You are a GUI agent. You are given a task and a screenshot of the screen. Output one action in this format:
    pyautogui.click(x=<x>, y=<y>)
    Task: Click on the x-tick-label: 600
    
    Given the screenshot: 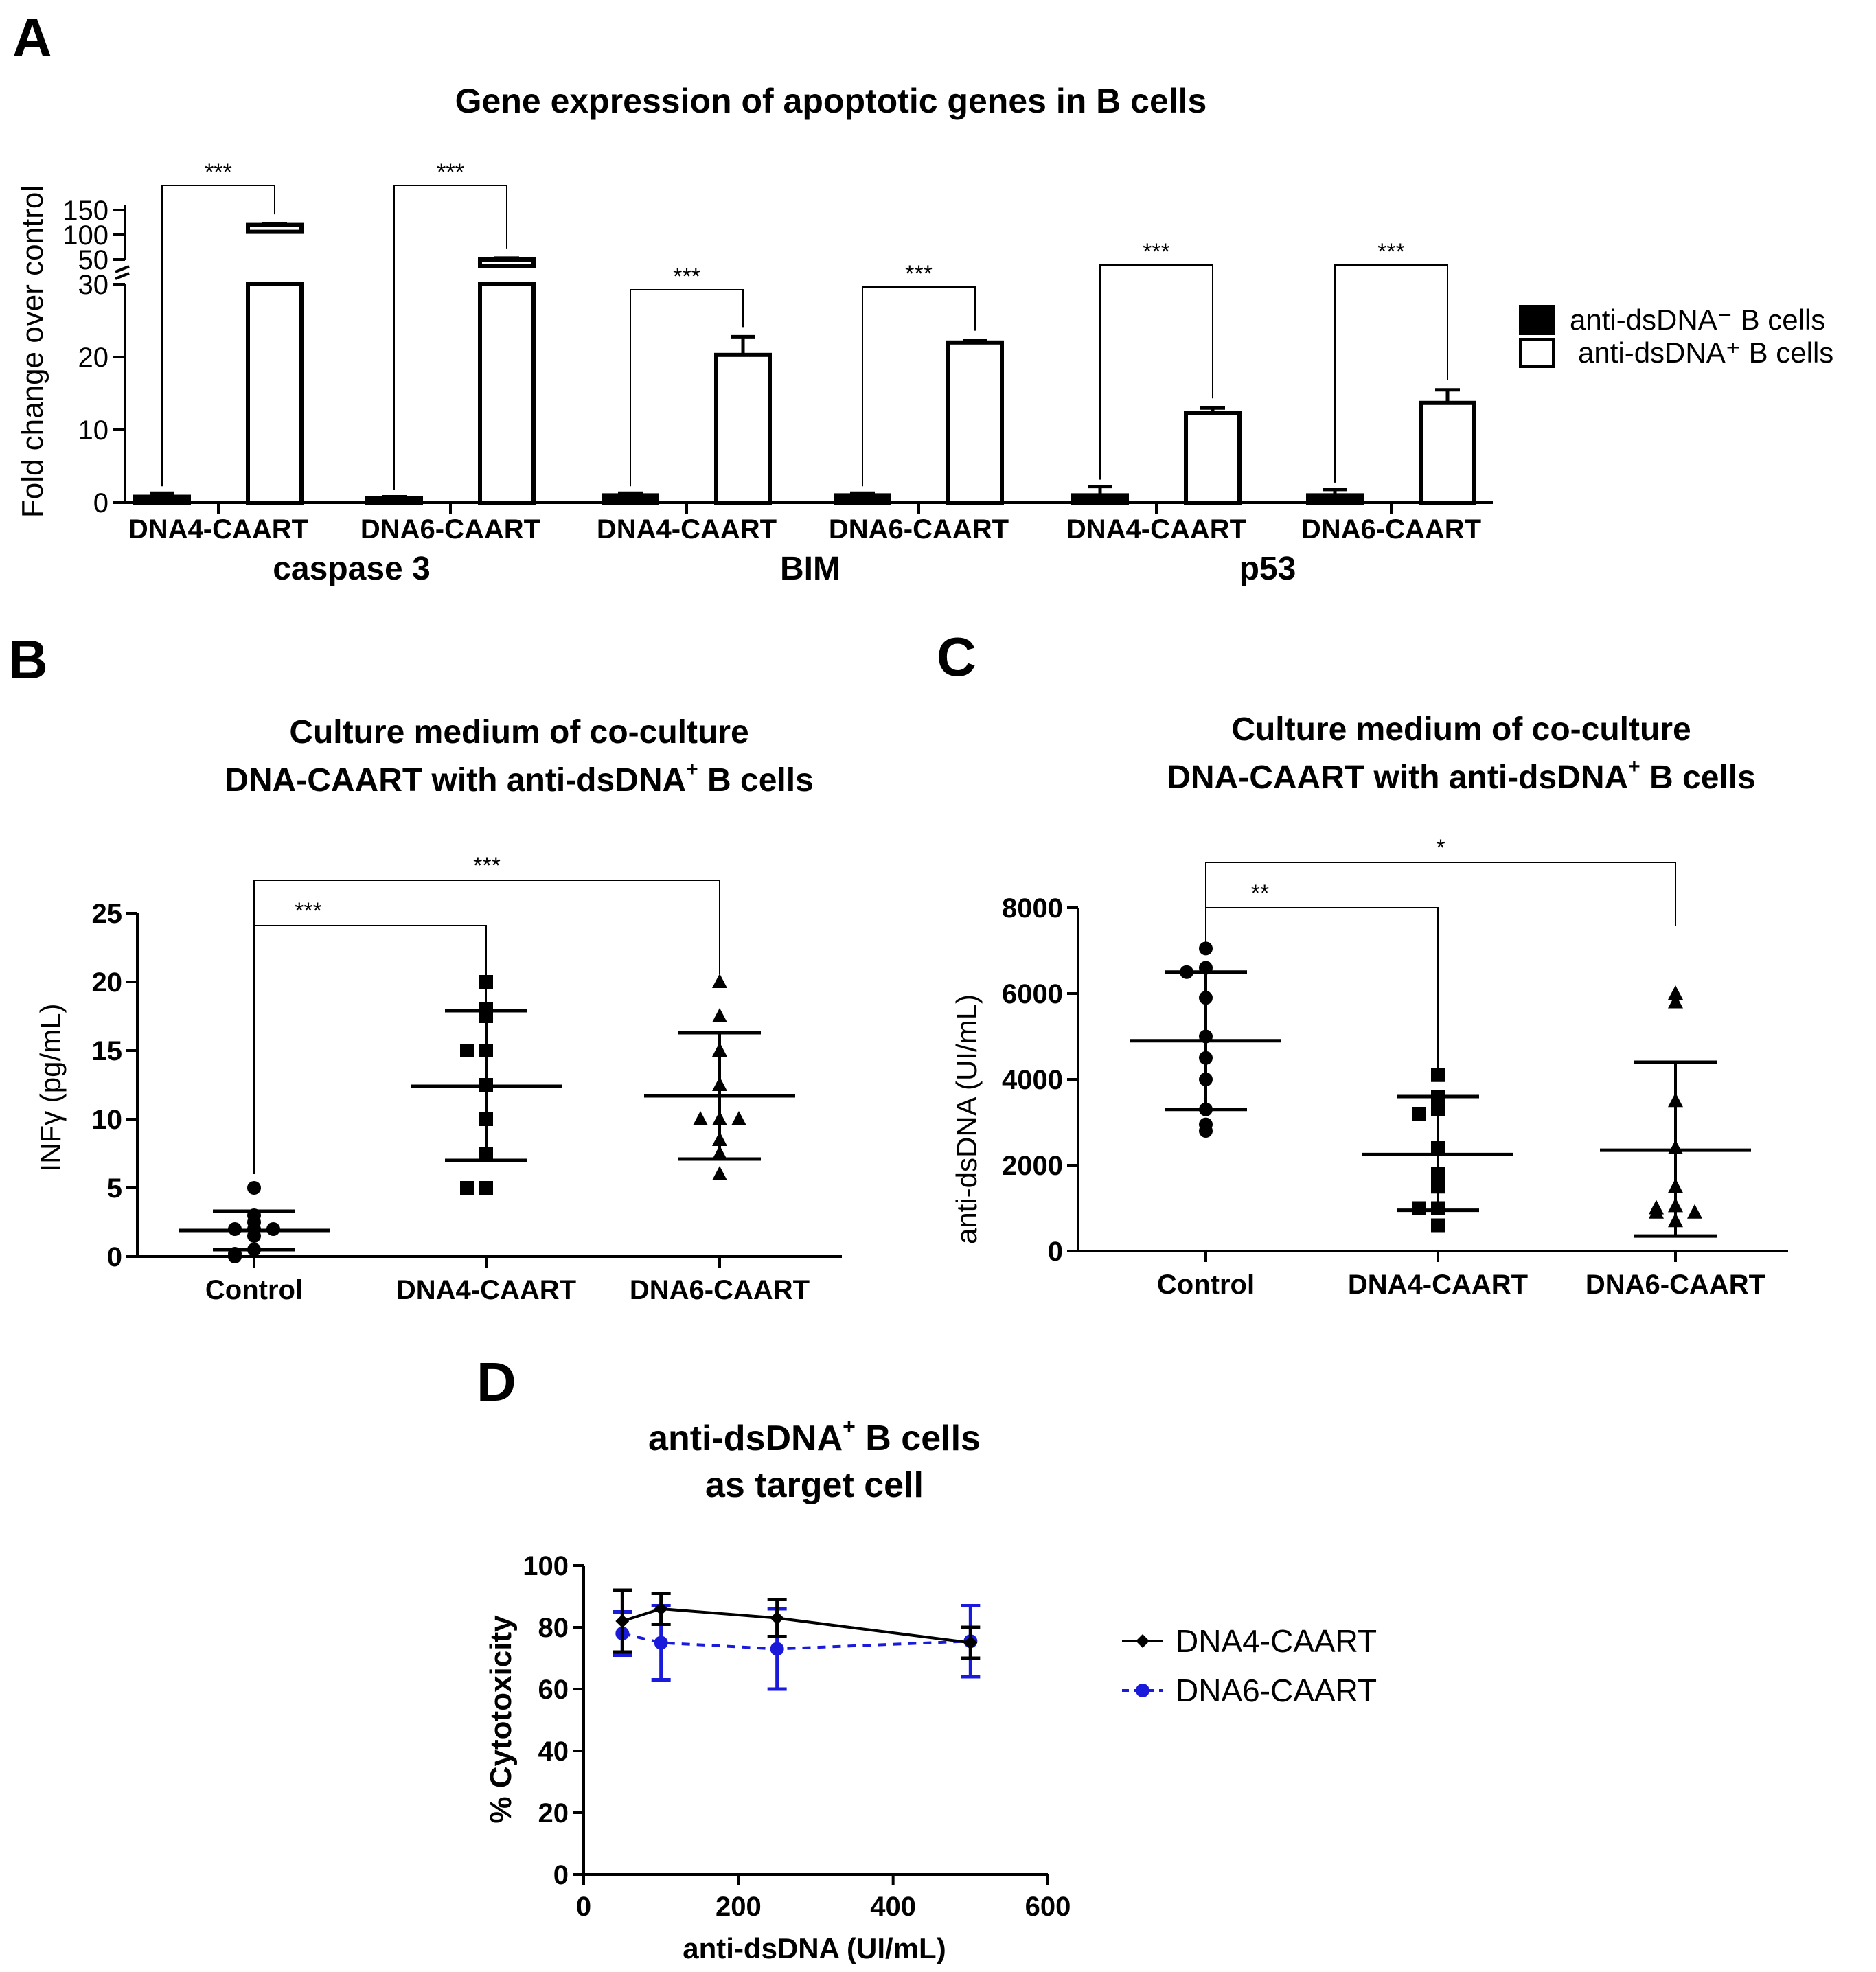 What is the action you would take?
    pyautogui.click(x=1048, y=1907)
    